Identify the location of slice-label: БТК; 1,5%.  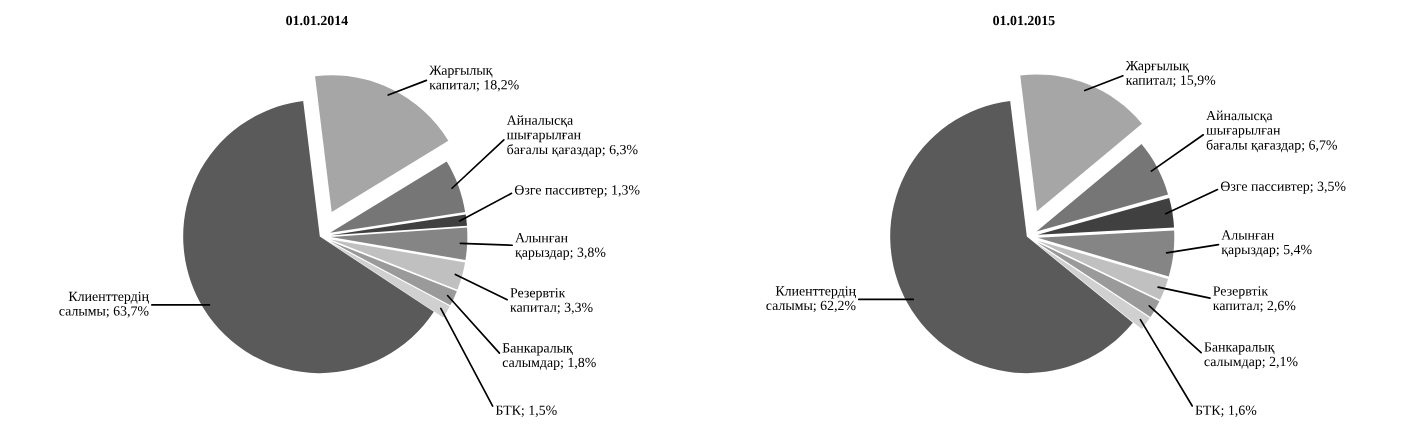
(526, 411).